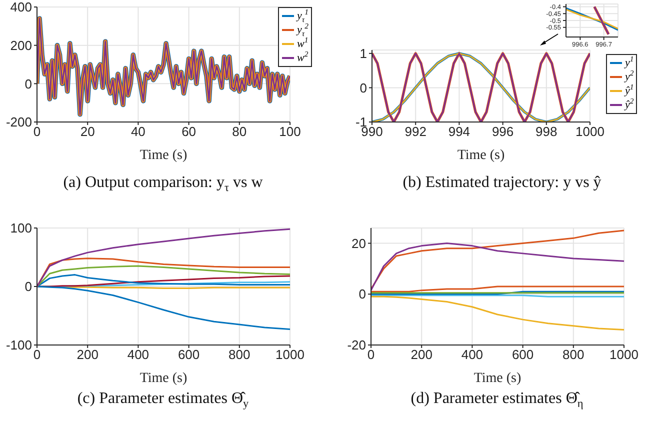  What do you see at coordinates (415, 132) in the screenshot?
I see `x-tick-label: 992` at bounding box center [415, 132].